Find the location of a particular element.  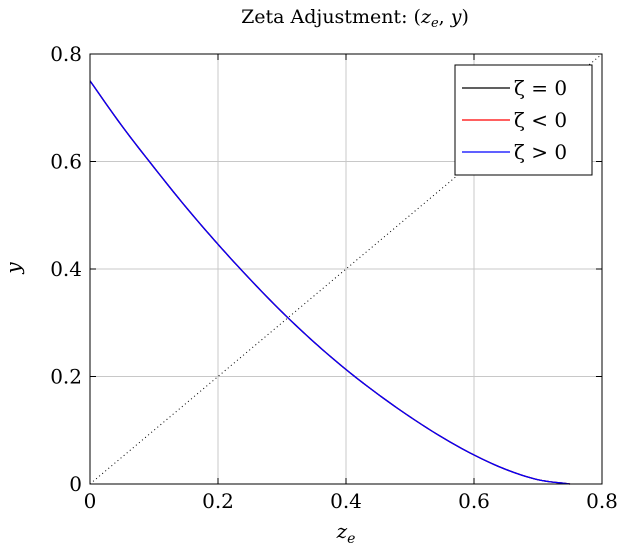

legend: ζ = 0 ζ < 0 ζ > 0 is located at coordinates (523, 120).